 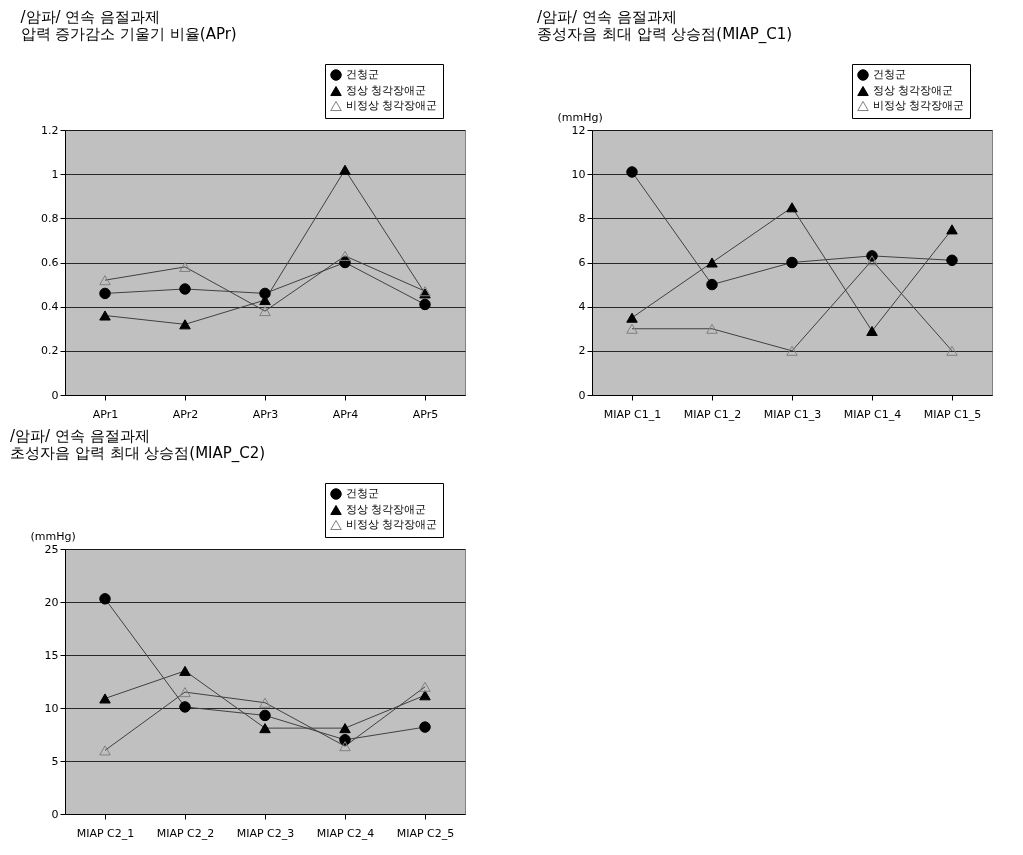 What do you see at coordinates (582, 351) in the screenshot?
I see `y-tick-label: 2` at bounding box center [582, 351].